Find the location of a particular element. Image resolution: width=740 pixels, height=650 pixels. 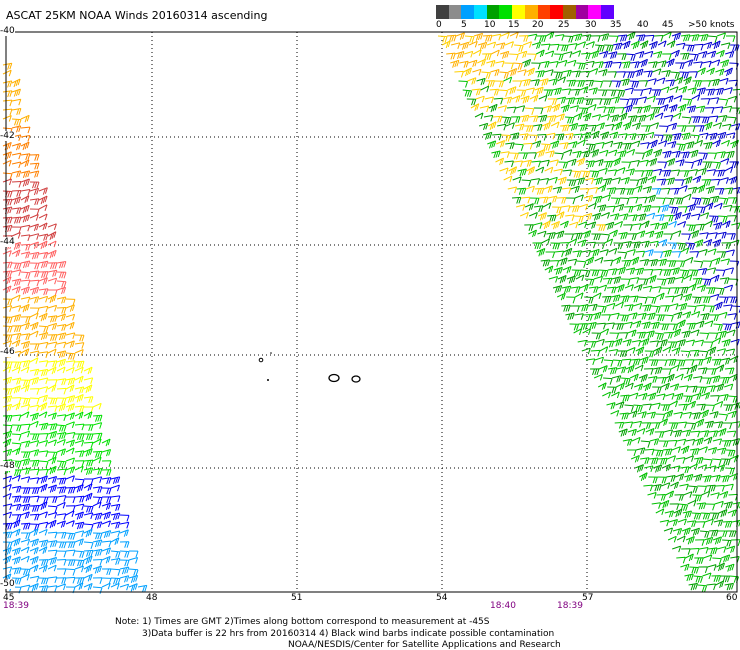

legend-swatch is located at coordinates (506, 12).